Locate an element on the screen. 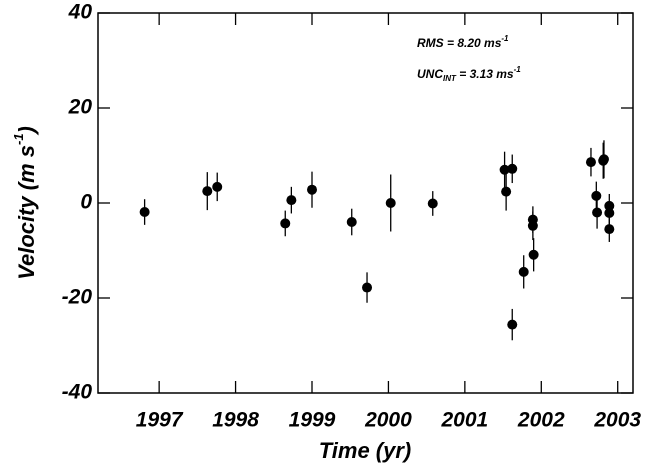  x-tick-label: 2003 is located at coordinates (617, 420).